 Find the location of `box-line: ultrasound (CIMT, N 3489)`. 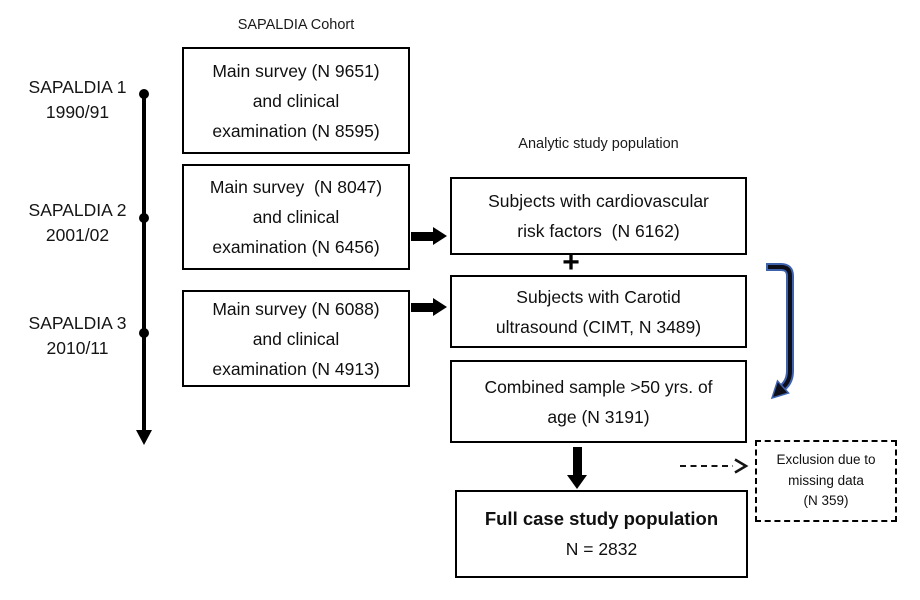

box-line: ultrasound (CIMT, N 3489) is located at coordinates (598, 326).